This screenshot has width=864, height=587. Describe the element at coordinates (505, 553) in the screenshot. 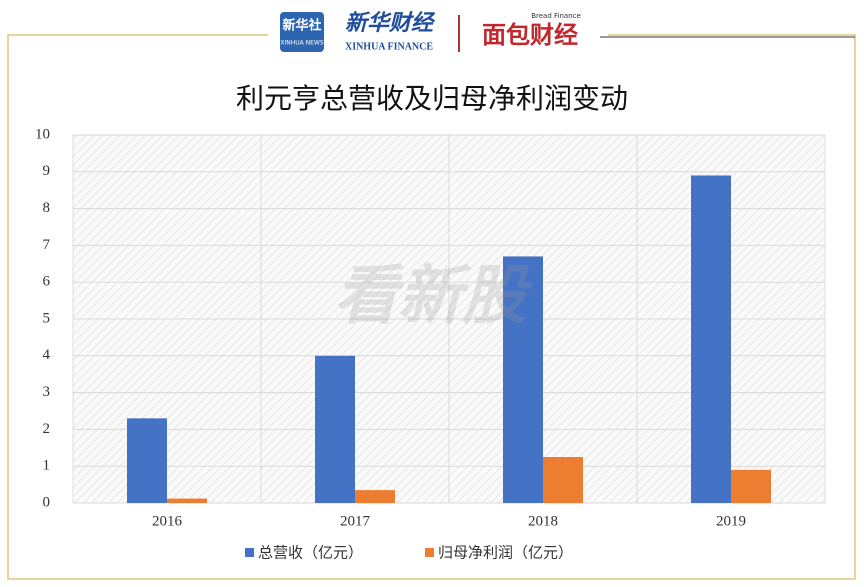

I see `legend-label: 归母净利润（亿元）` at that location.